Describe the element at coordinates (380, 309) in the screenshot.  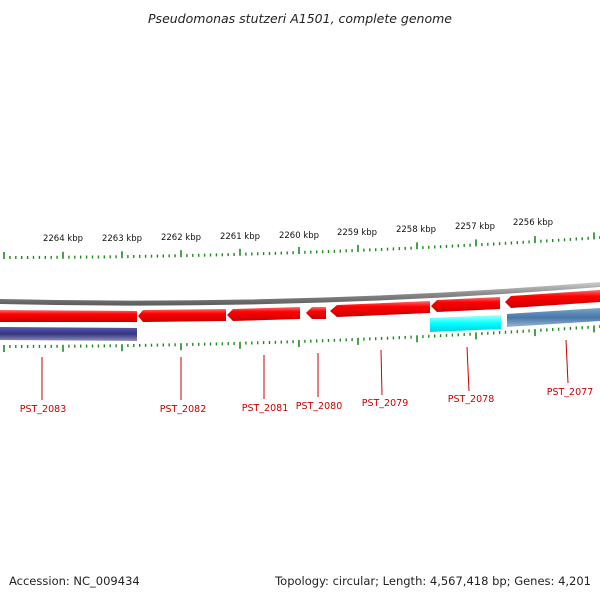
I see `gene-arrow-pst-2079` at that location.